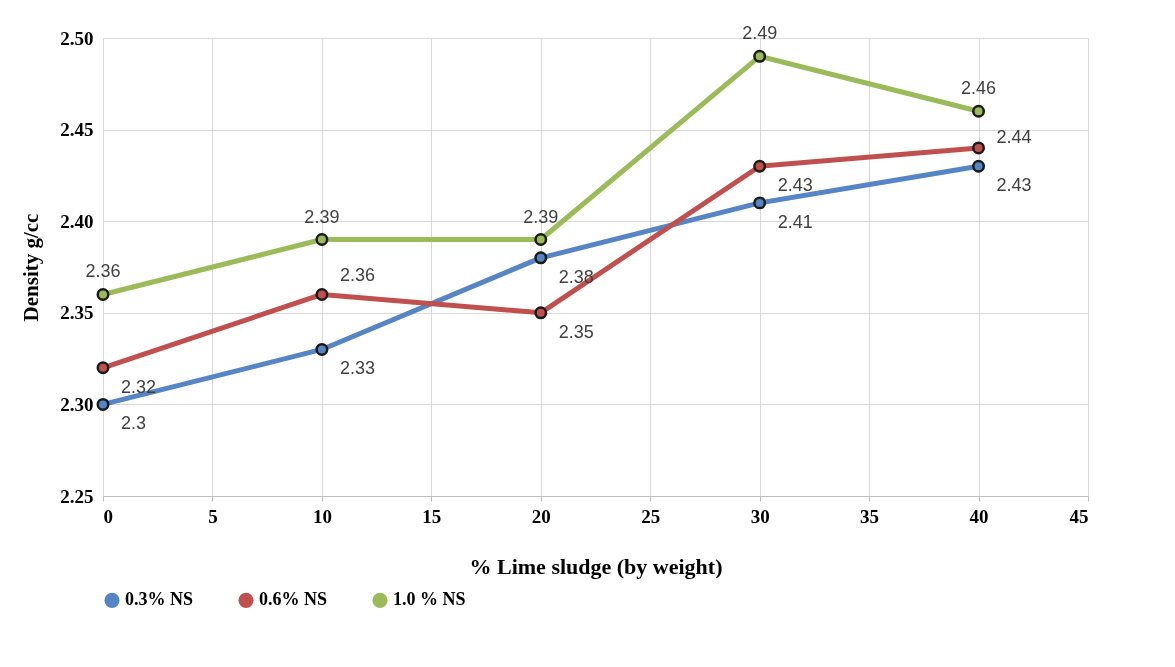 This screenshot has width=1175, height=667. Describe the element at coordinates (979, 516) in the screenshot. I see `x-tick-label: 40` at that location.